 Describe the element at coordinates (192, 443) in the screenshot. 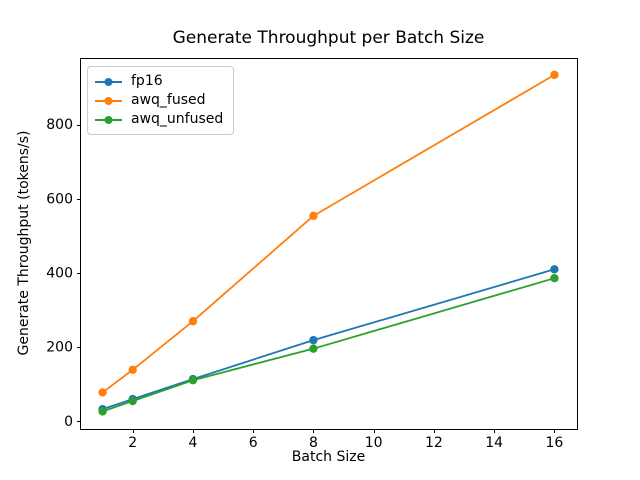

I see `x-tick-label: 4` at that location.